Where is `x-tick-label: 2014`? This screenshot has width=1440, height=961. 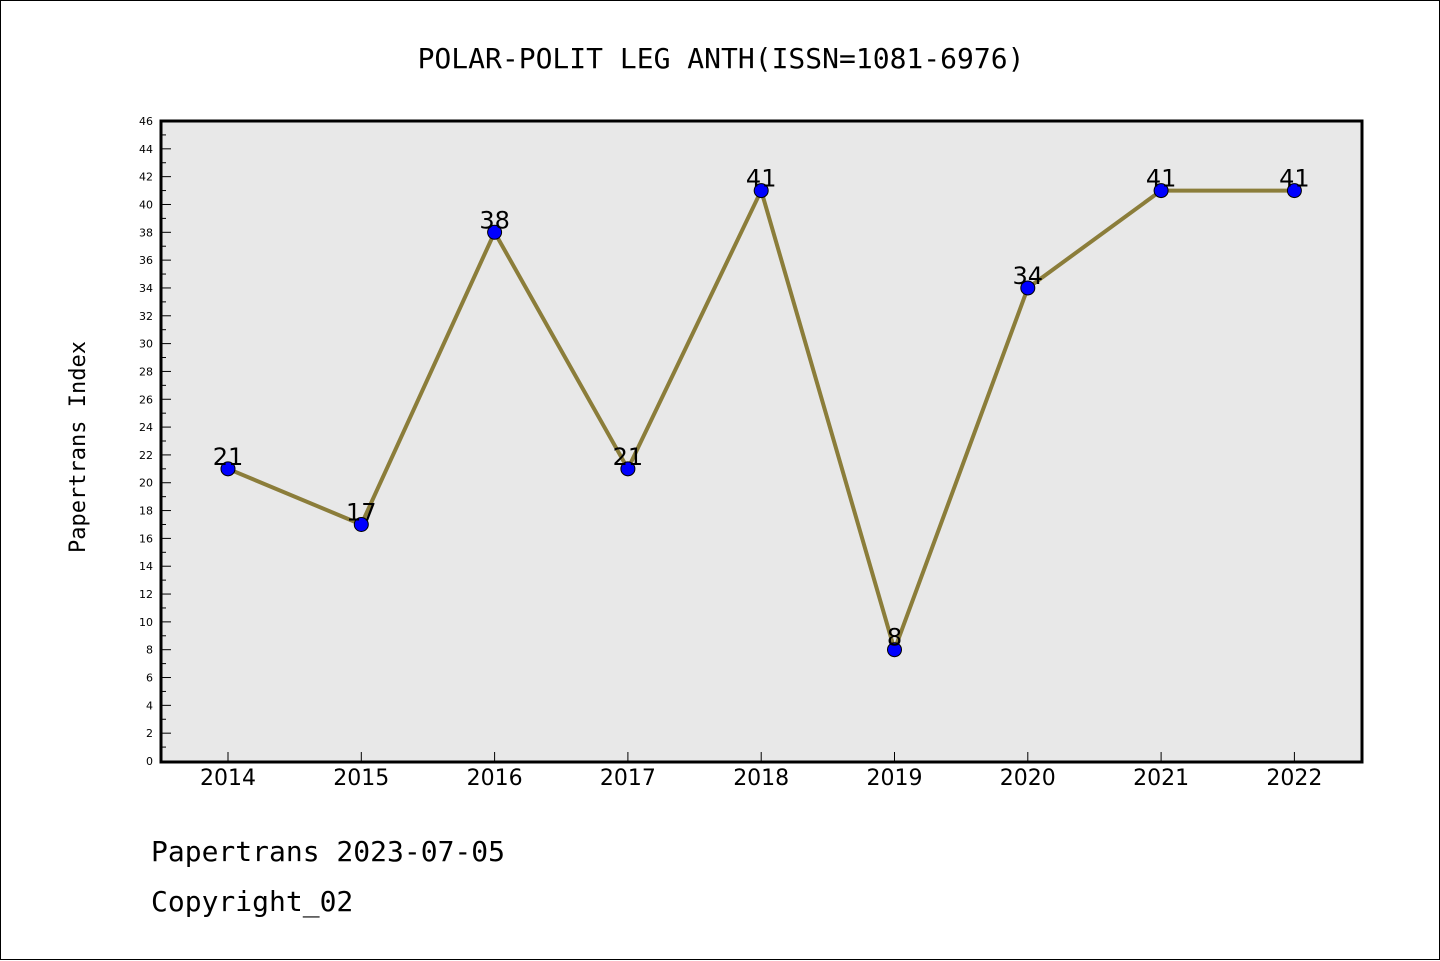 x-tick-label: 2014 is located at coordinates (228, 778).